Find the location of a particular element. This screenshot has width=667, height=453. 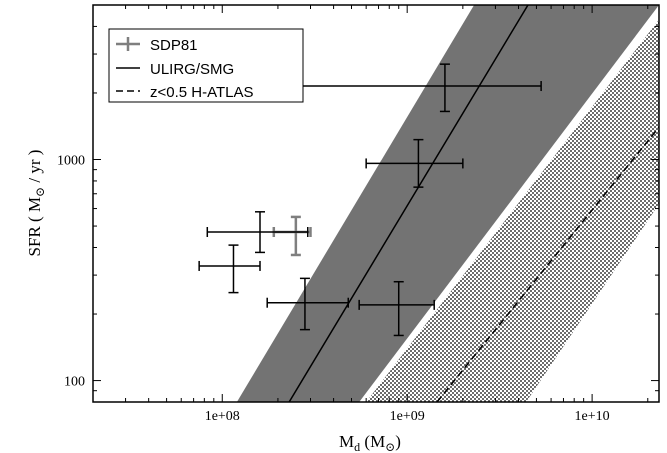

legend-box is located at coordinates (206, 65).